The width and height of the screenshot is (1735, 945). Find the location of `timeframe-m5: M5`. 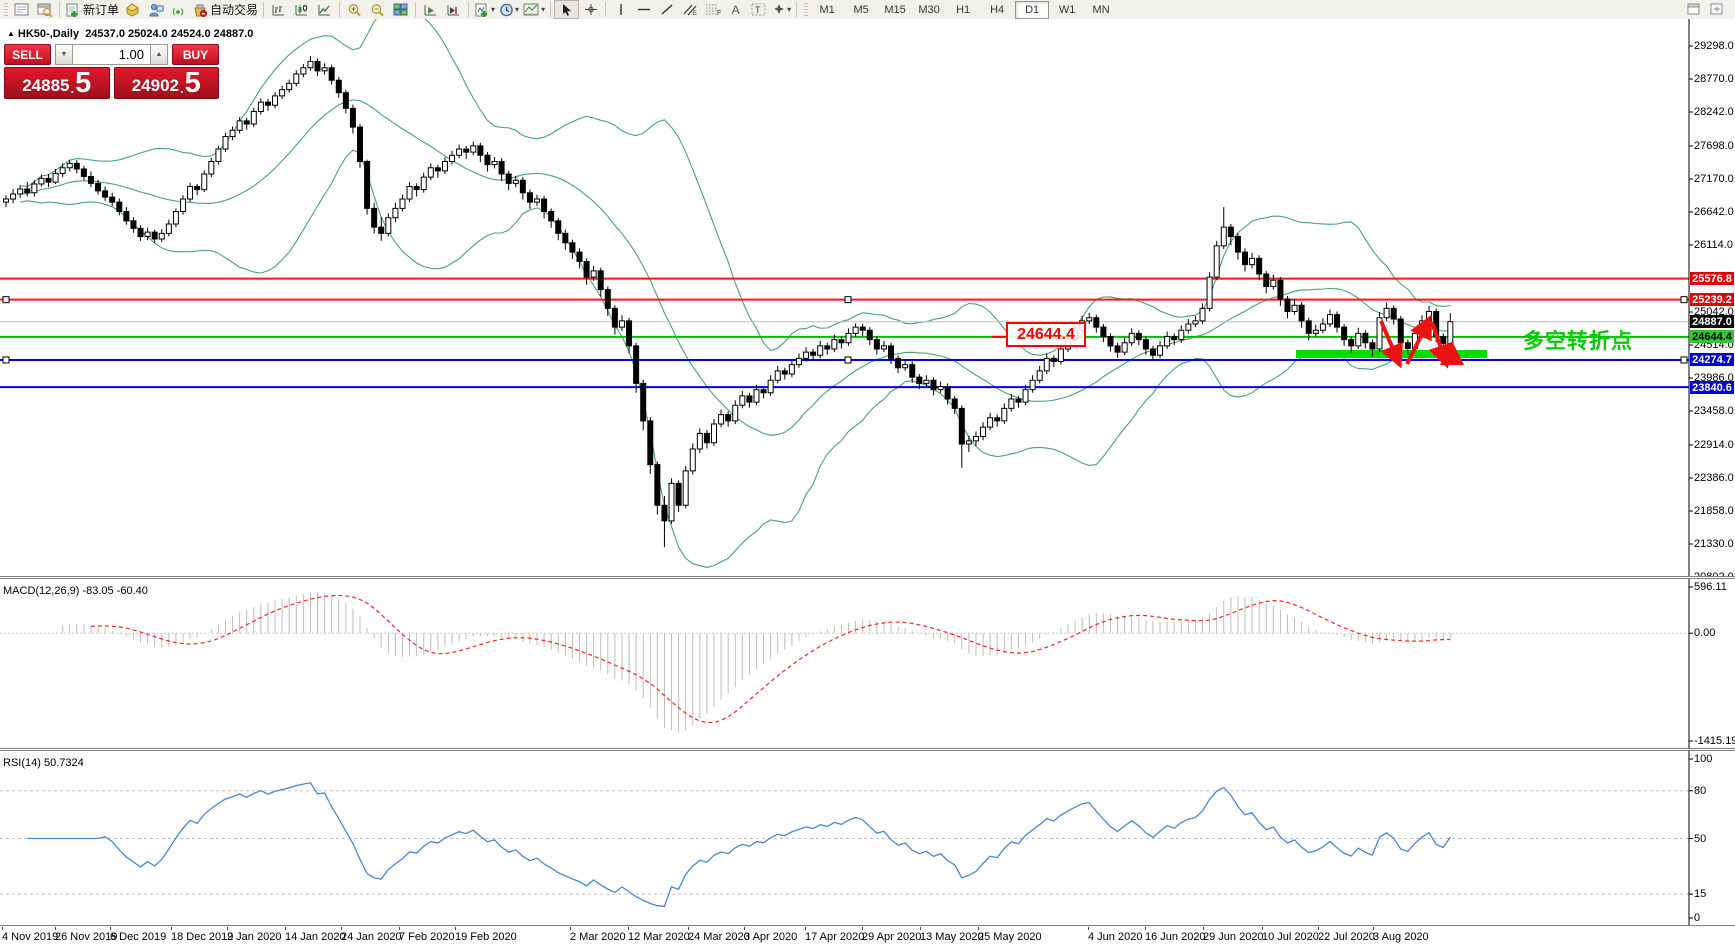

timeframe-m5: M5 is located at coordinates (861, 9).